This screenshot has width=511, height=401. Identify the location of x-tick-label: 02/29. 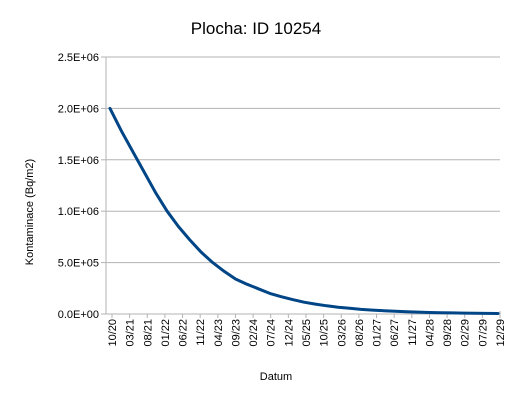
(466, 333).